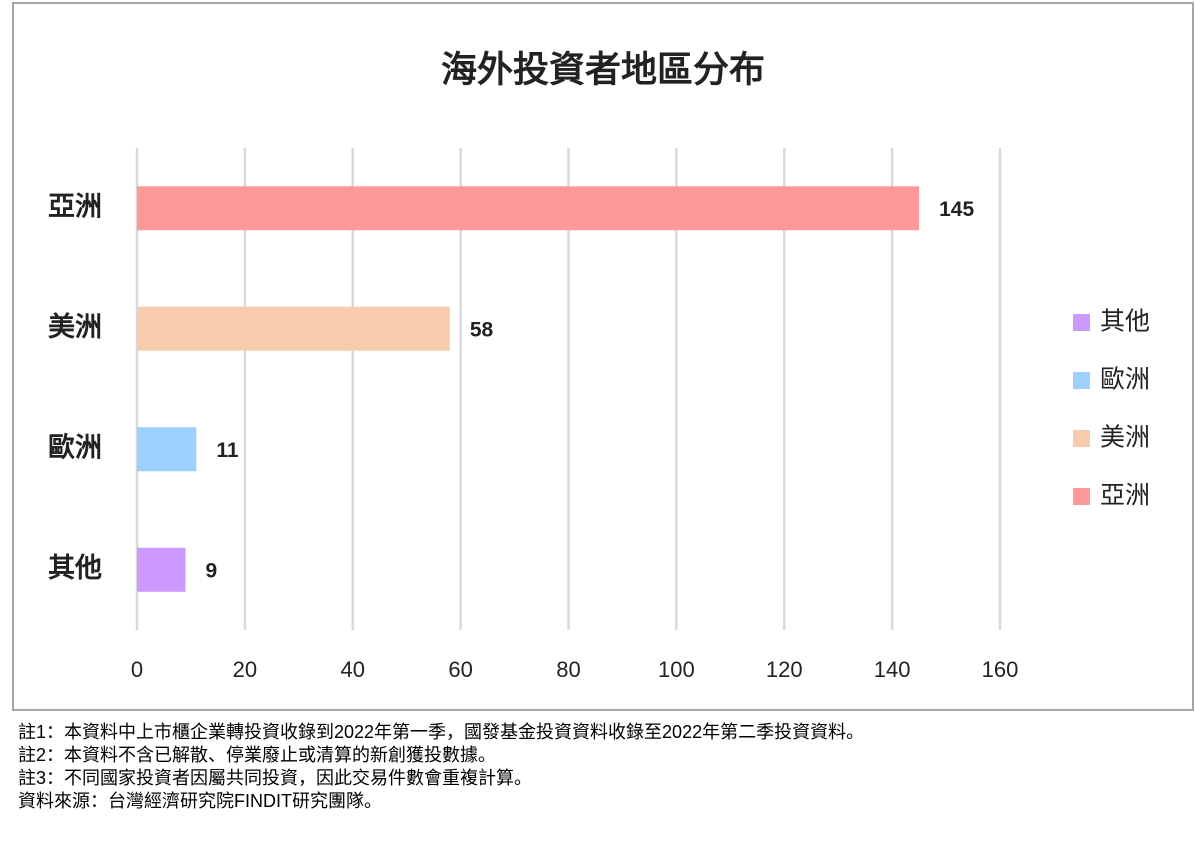 This screenshot has width=1195, height=844. I want to click on legend-label: 亞洲, so click(1125, 496).